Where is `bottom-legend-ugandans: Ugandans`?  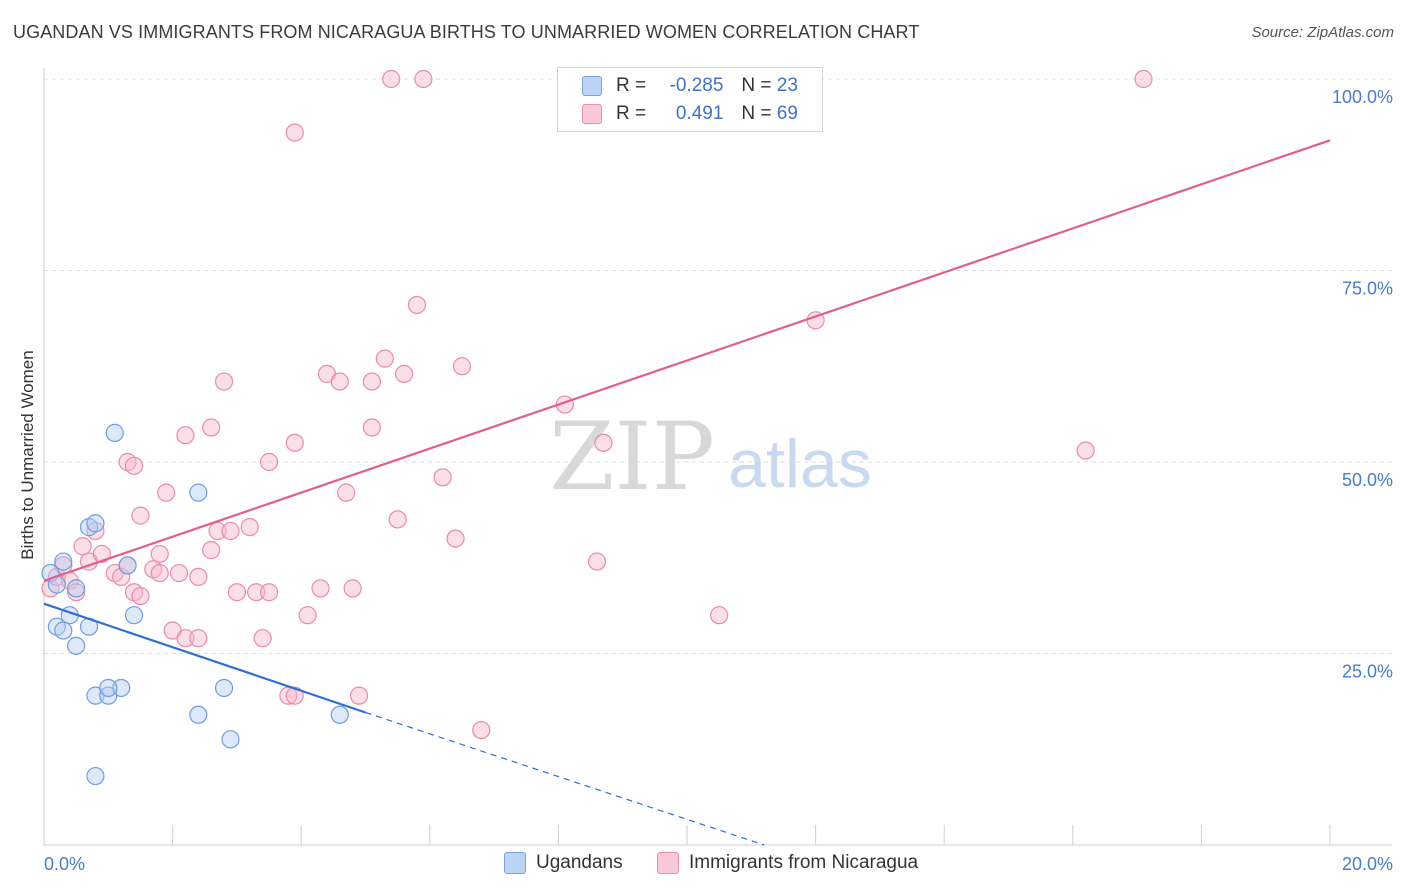
bottom-legend-ugandans: Ugandans is located at coordinates (563, 863).